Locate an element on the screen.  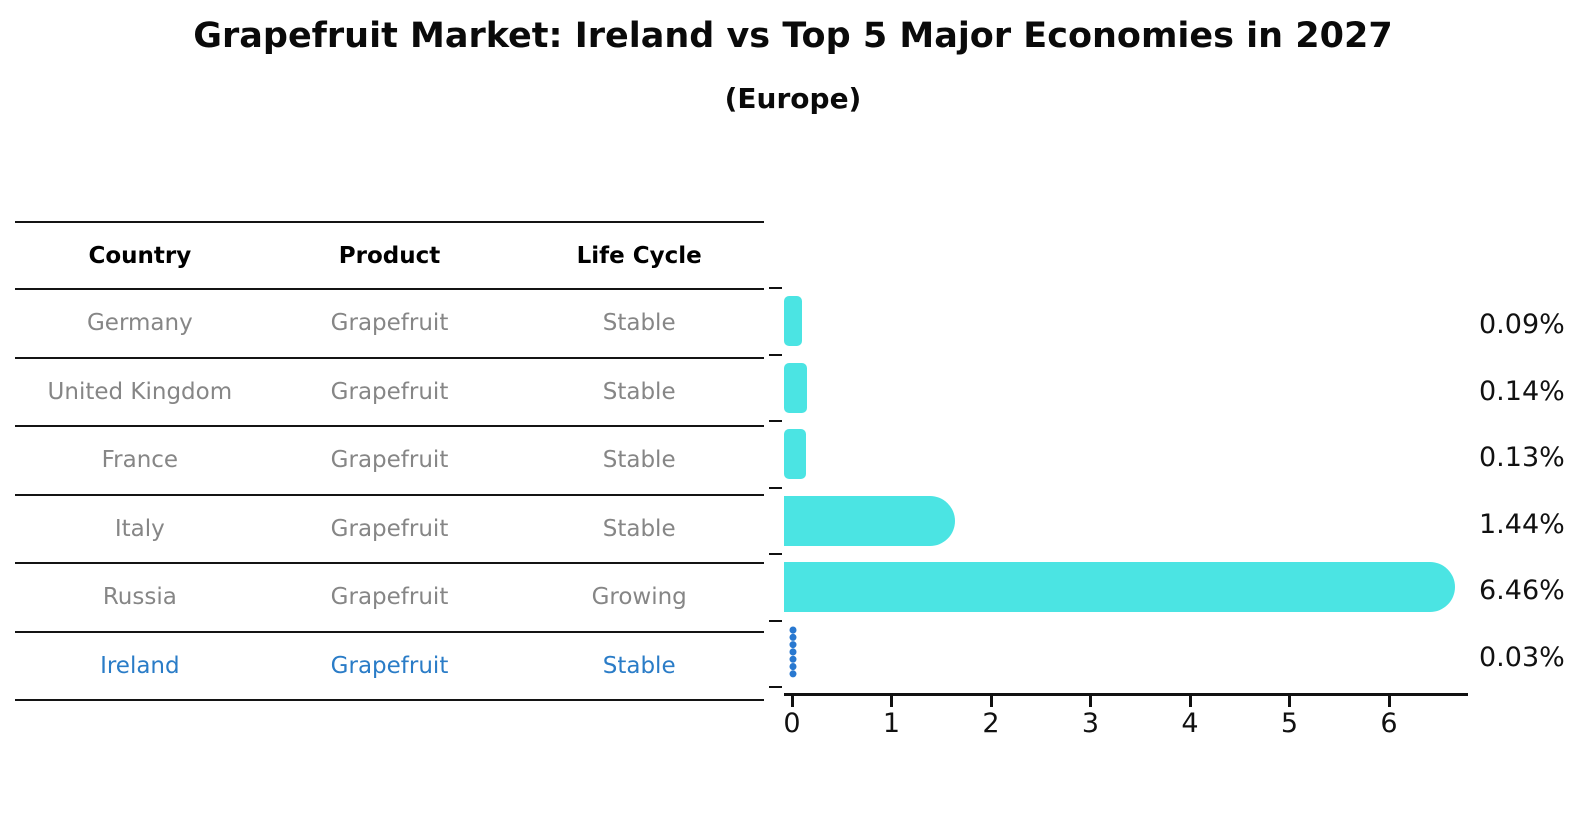
bar-france is located at coordinates (795, 454).